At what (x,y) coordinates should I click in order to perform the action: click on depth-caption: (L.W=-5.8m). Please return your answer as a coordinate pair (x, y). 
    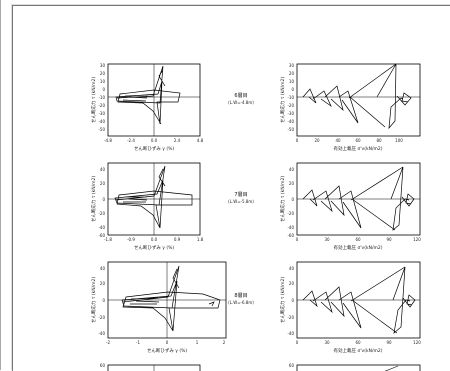
    Looking at the image, I should click on (241, 201).